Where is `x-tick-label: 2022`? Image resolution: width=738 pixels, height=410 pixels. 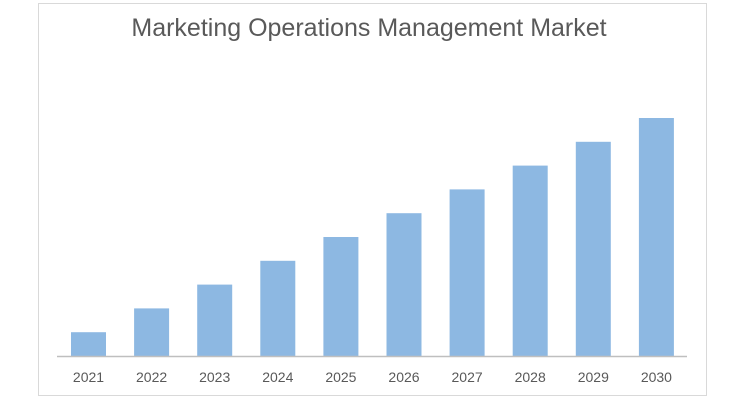
x-tick-label: 2022 is located at coordinates (151, 377).